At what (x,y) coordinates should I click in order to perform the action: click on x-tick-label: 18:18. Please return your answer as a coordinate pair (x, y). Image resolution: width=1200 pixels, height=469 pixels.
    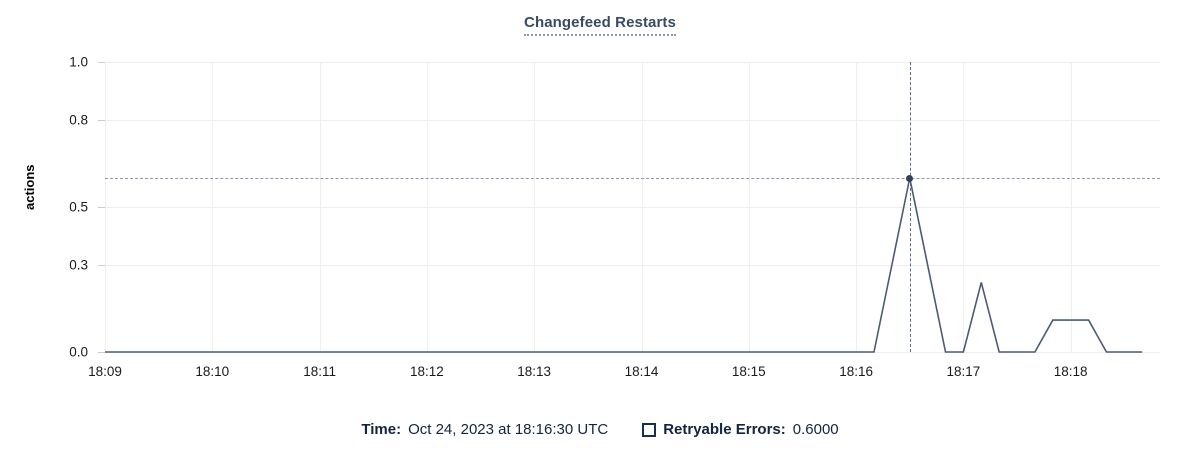
    Looking at the image, I should click on (1070, 371).